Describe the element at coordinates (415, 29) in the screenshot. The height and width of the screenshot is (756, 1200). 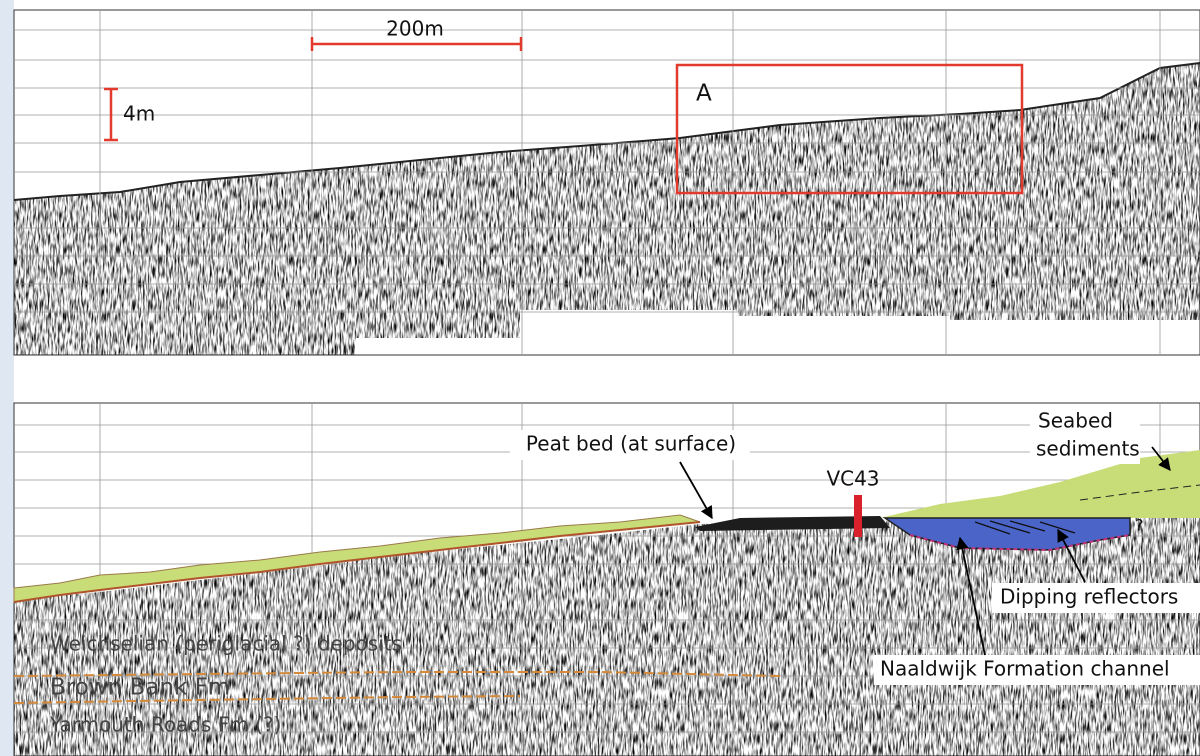
I see `horizontal-scale-label: 200m` at that location.